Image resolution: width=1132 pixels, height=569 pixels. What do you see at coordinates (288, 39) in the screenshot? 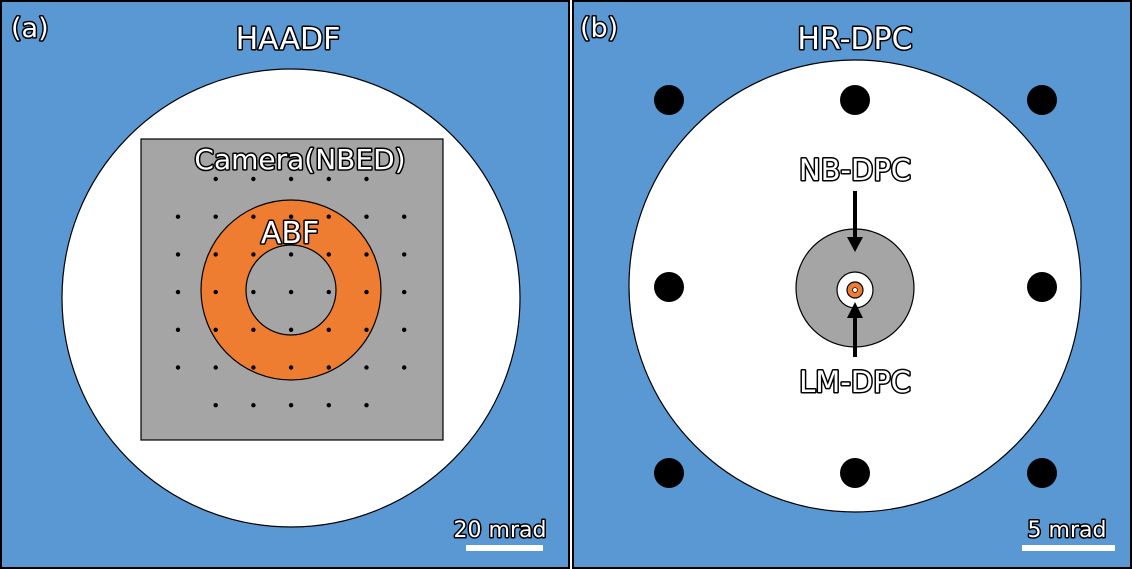
I see `panel-a-title: HAADF` at bounding box center [288, 39].